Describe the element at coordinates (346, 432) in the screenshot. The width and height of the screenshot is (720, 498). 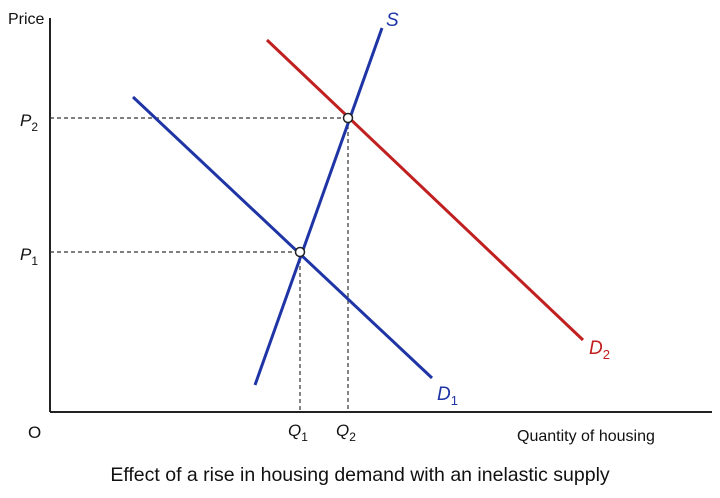
I see `q2-label: Q2` at that location.